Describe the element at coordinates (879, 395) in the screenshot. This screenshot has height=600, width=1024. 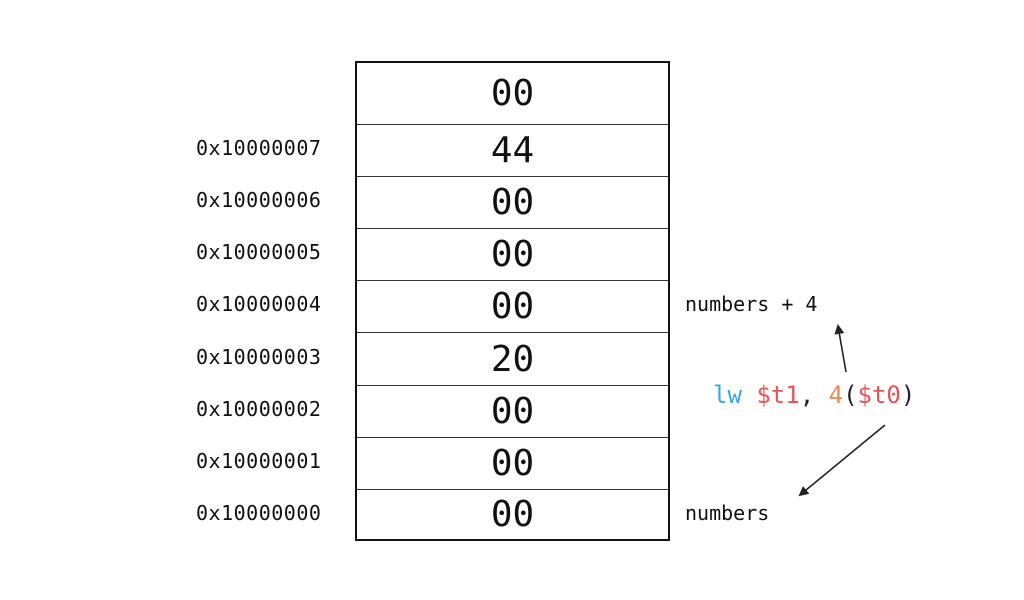
I see `instruction-base-register: $t0` at that location.